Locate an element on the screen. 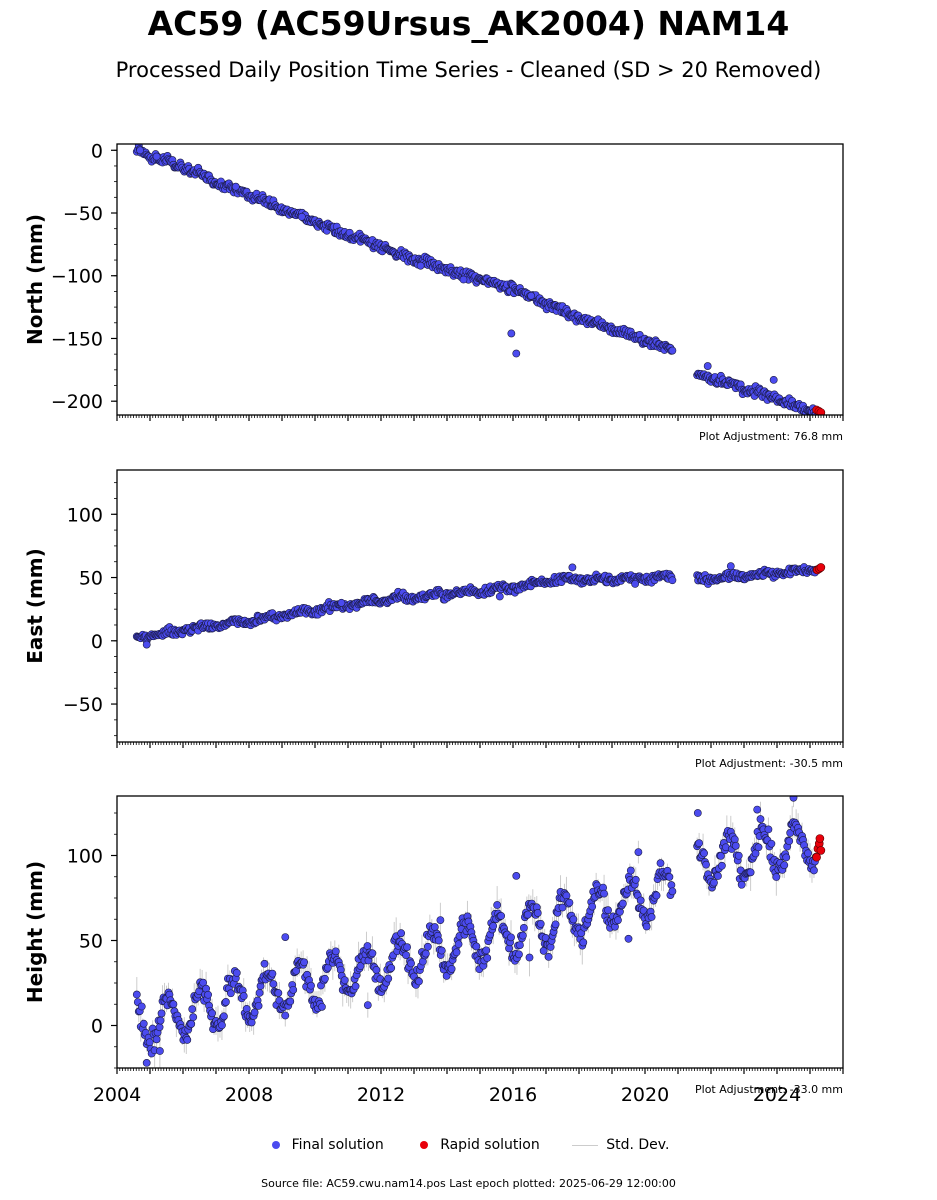 The image size is (937, 1200). legend-sd-label: Std. Dev. is located at coordinates (638, 1145).